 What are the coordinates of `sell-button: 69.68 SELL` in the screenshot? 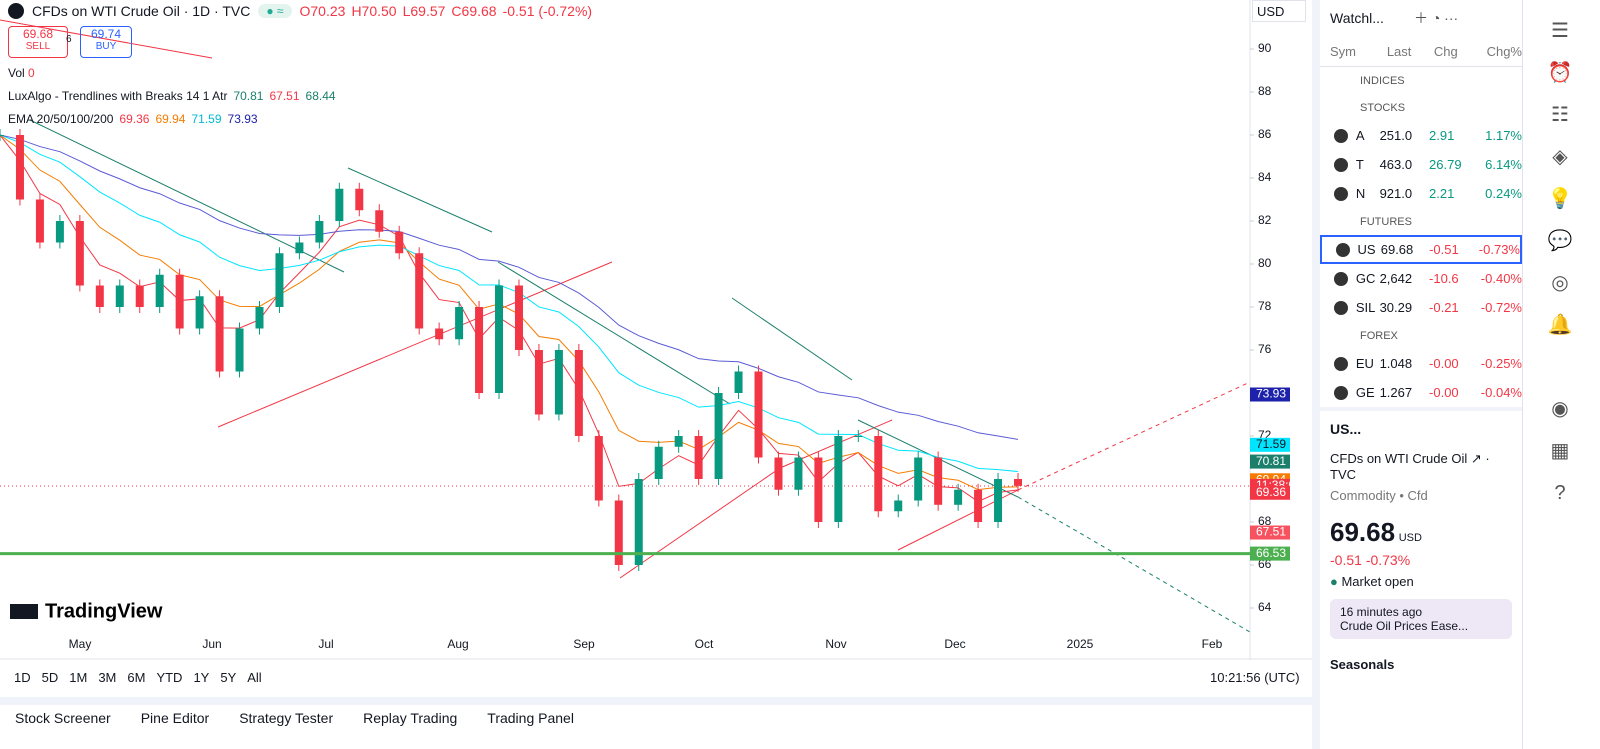 It's located at (38, 42).